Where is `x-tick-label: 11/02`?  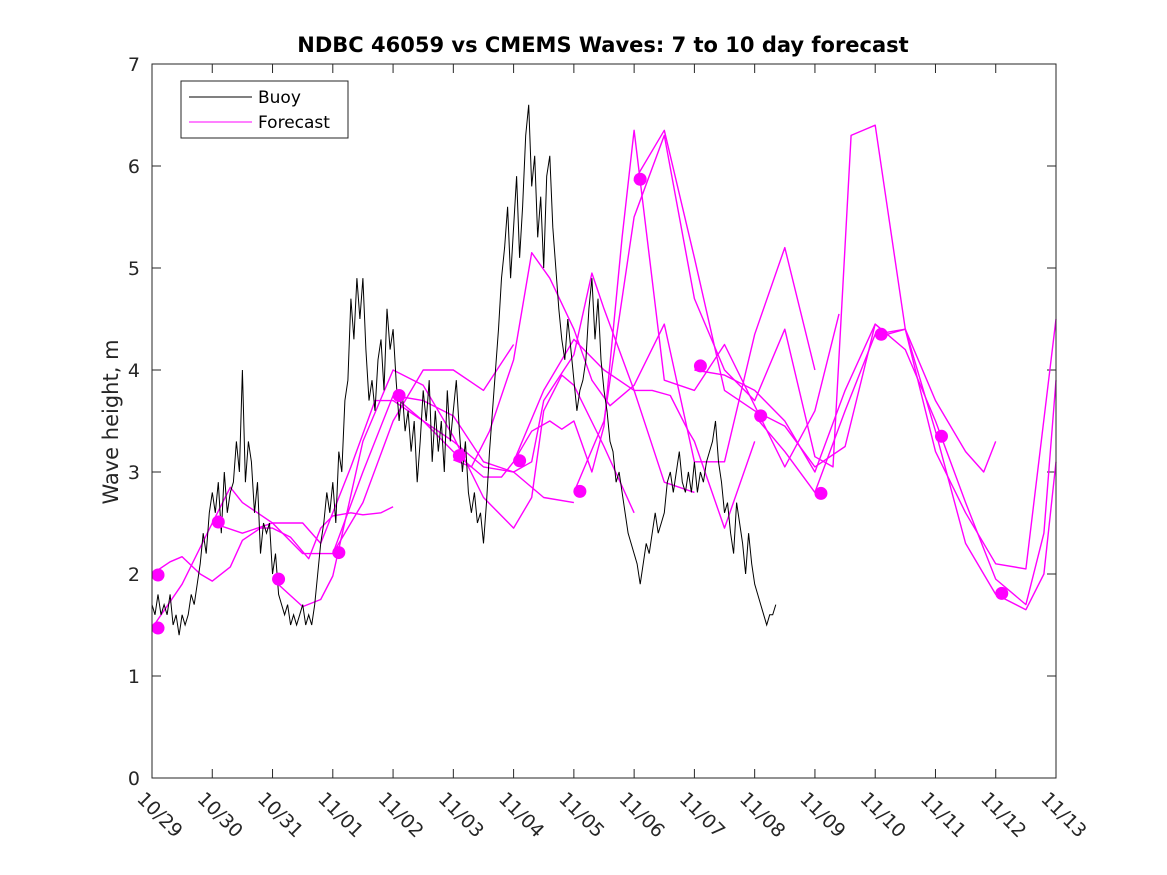 x-tick-label: 11/02 is located at coordinates (401, 815).